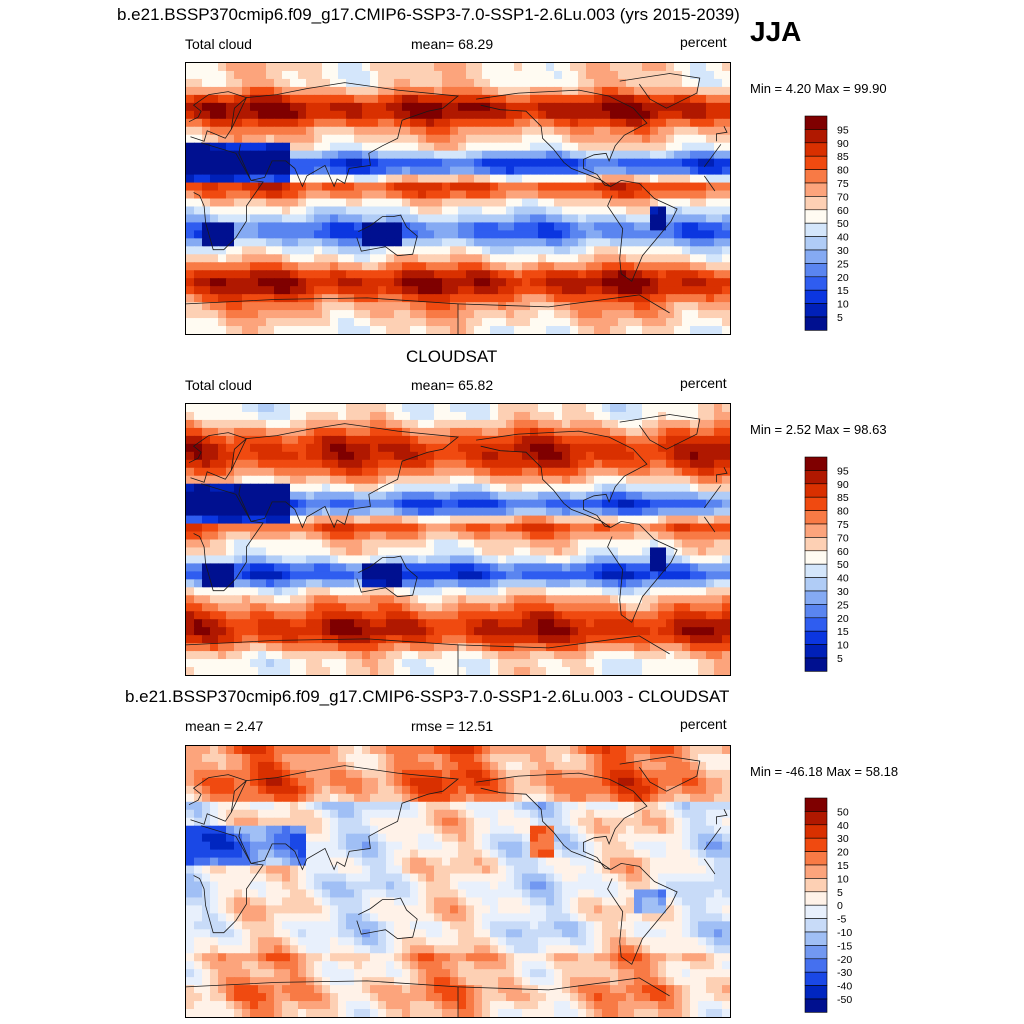  I want to click on panel1-minmax: Min = 4.20 Max = 99.90, so click(818, 88).